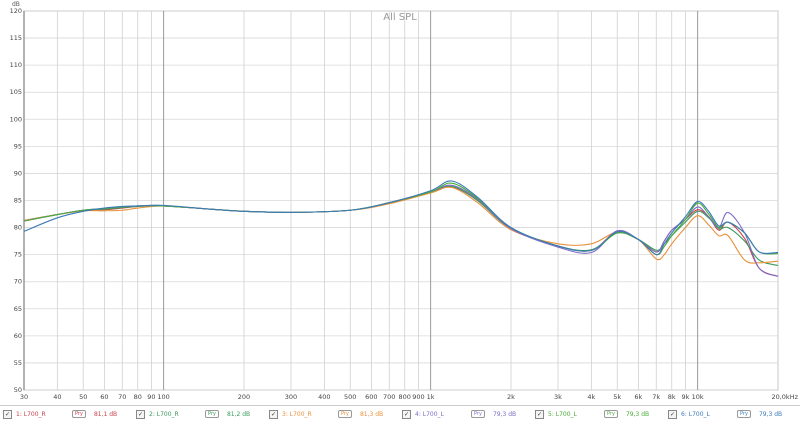 Image resolution: width=800 pixels, height=422 pixels. I want to click on y-tick-label: 100, so click(16, 119).